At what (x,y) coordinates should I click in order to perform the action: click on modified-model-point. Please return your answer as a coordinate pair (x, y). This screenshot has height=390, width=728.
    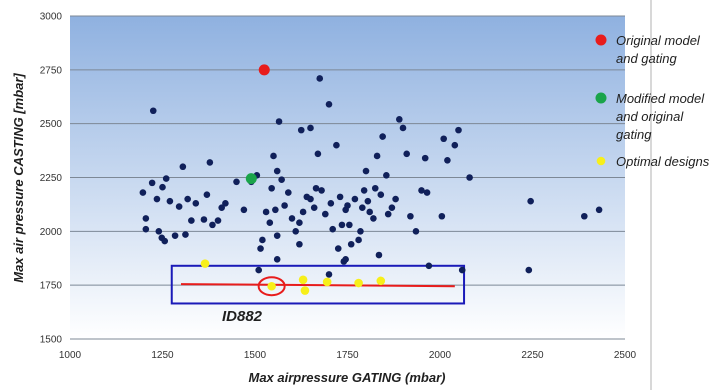
    Looking at the image, I should click on (251, 179).